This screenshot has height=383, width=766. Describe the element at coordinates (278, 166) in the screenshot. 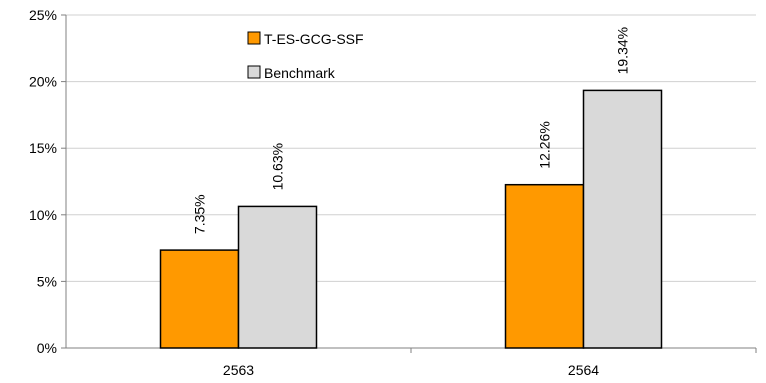

I see `data-label: 10.63%` at that location.